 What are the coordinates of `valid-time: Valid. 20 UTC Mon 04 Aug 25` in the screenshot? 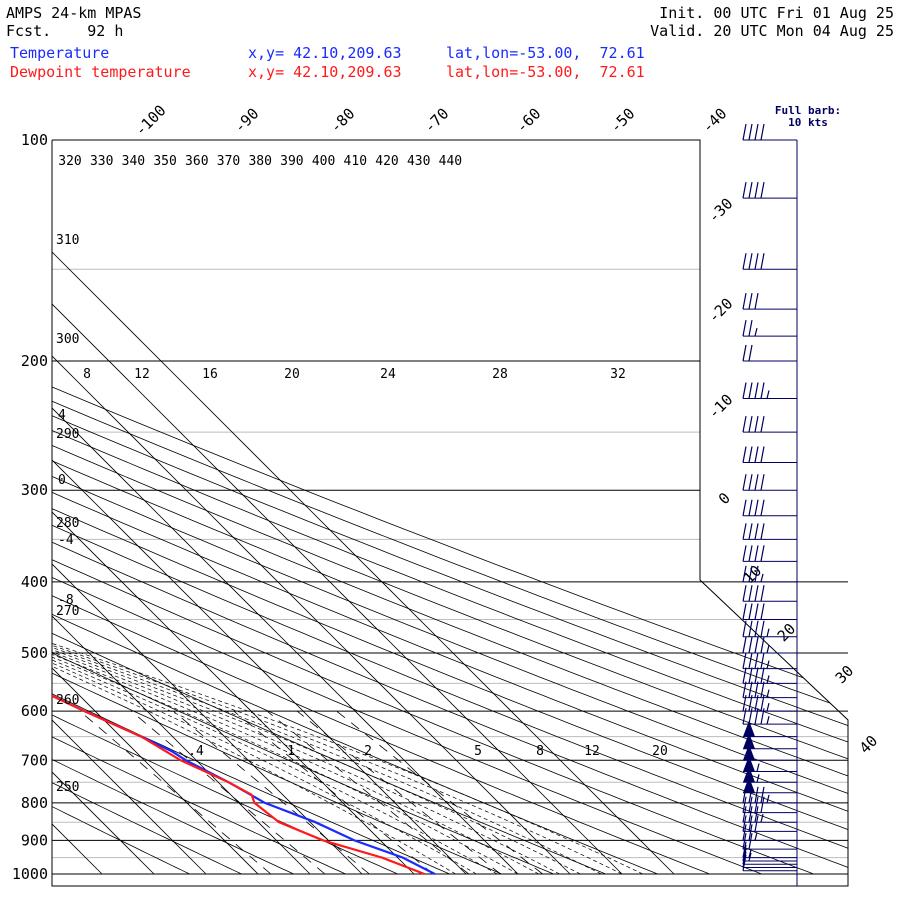 It's located at (772, 31).